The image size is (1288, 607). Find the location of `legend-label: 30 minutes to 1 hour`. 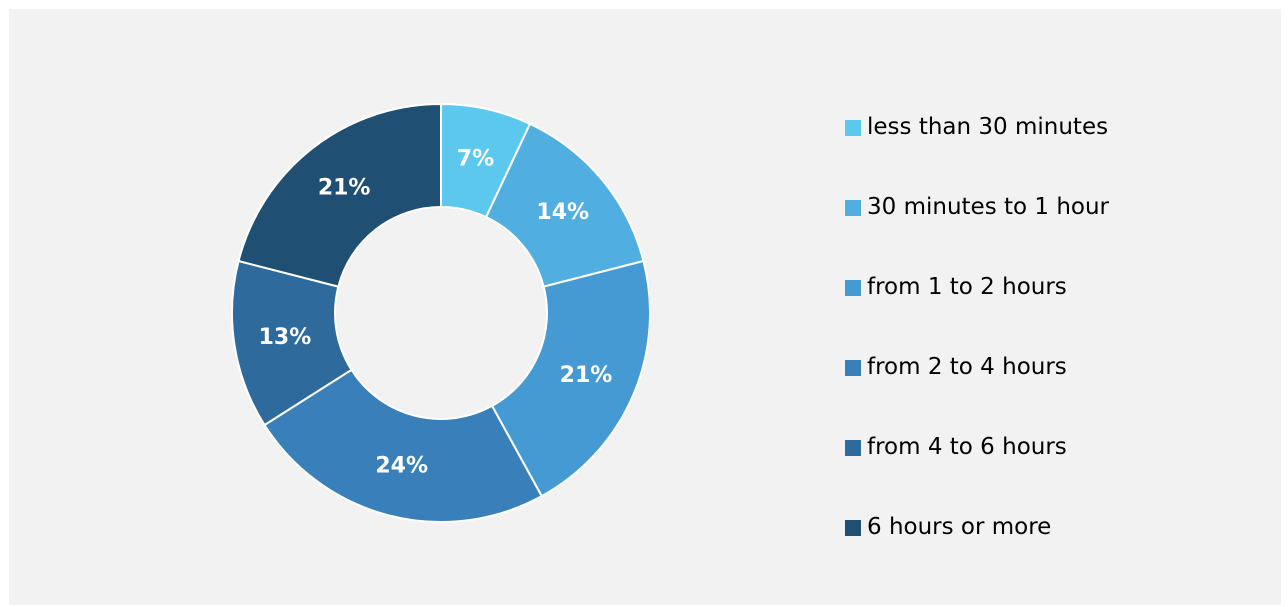

legend-label: 30 minutes to 1 hour is located at coordinates (988, 207).